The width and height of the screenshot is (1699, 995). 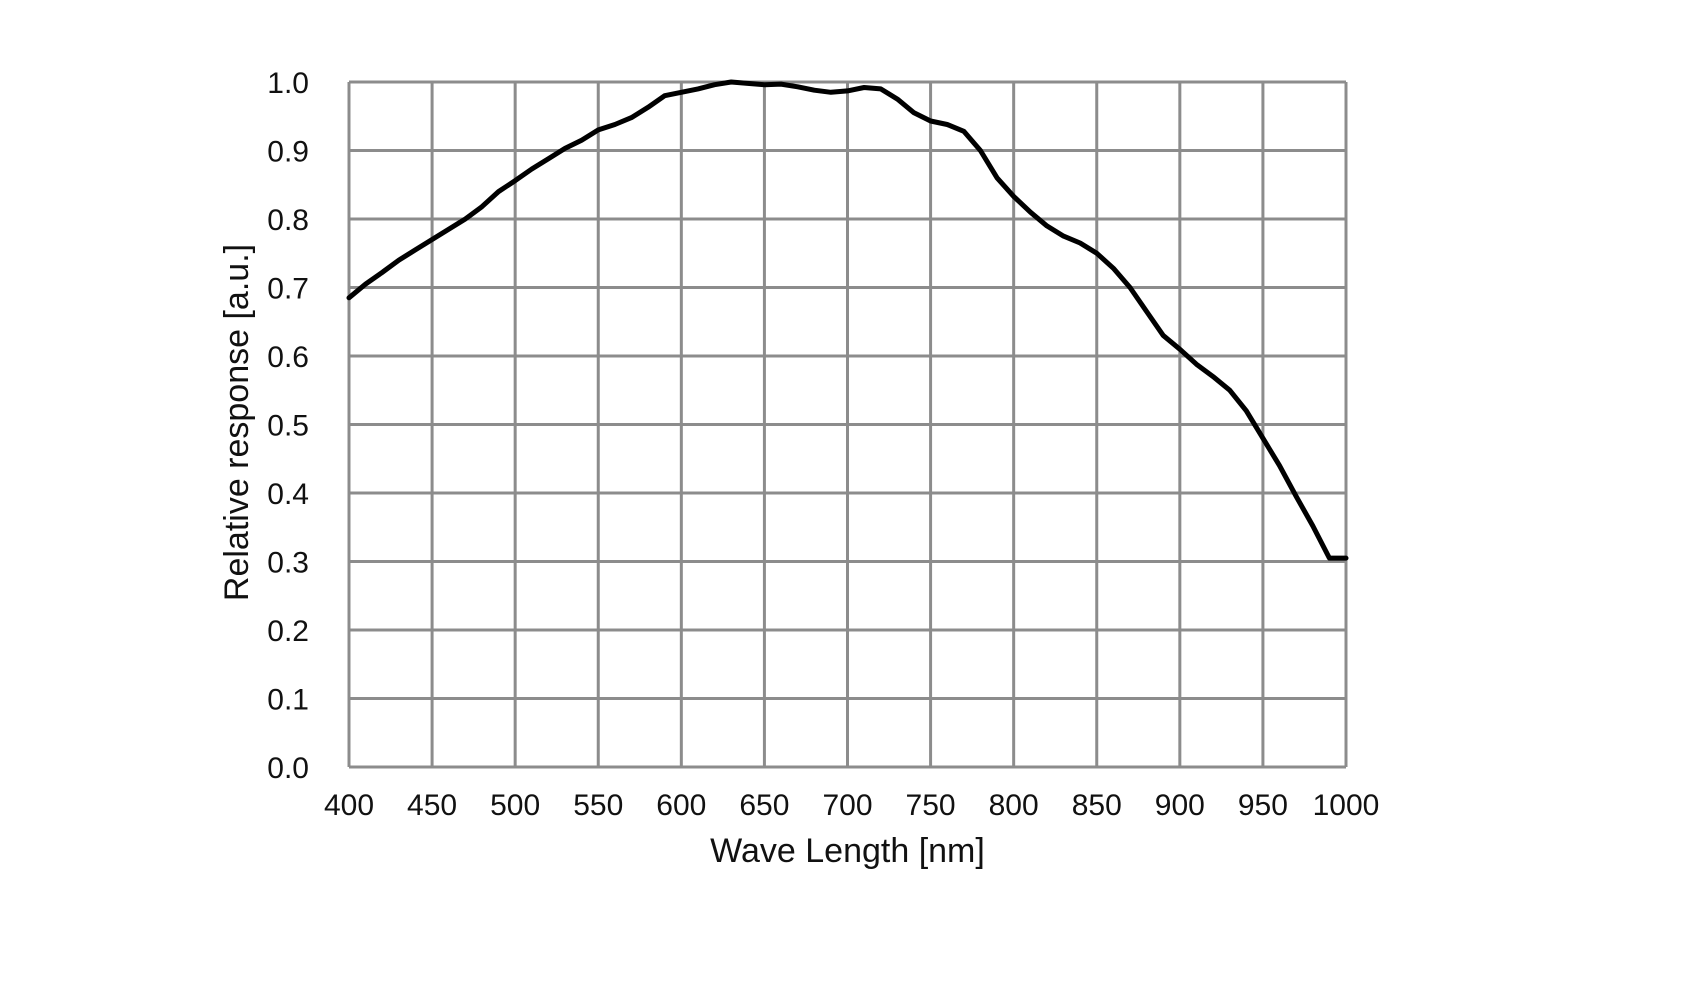 What do you see at coordinates (598, 805) in the screenshot?
I see `x-tick-label: 550` at bounding box center [598, 805].